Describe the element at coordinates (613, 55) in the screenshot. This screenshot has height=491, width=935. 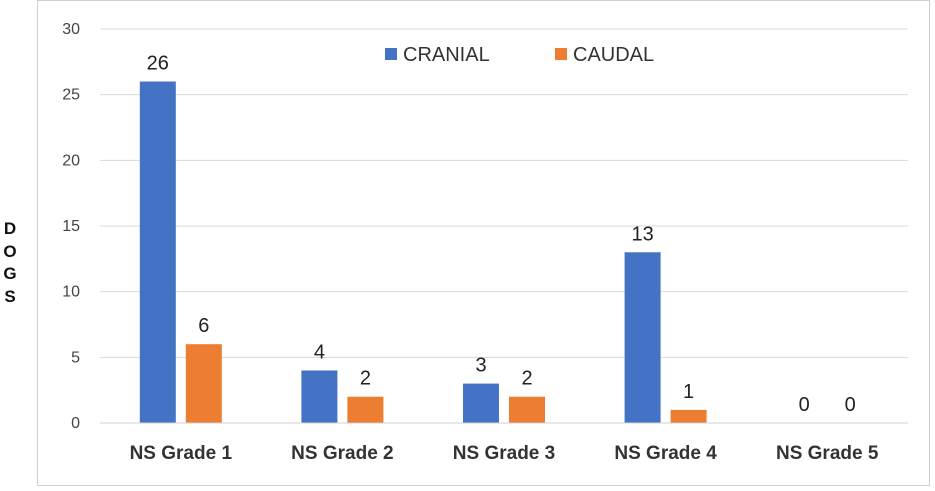
I see `legend-label-caudal: CAUDAL` at that location.